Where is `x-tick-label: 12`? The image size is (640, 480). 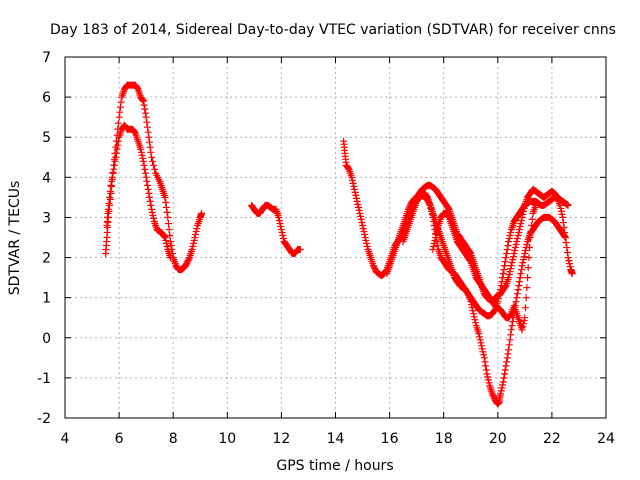
x-tick-label: 12 is located at coordinates (281, 439).